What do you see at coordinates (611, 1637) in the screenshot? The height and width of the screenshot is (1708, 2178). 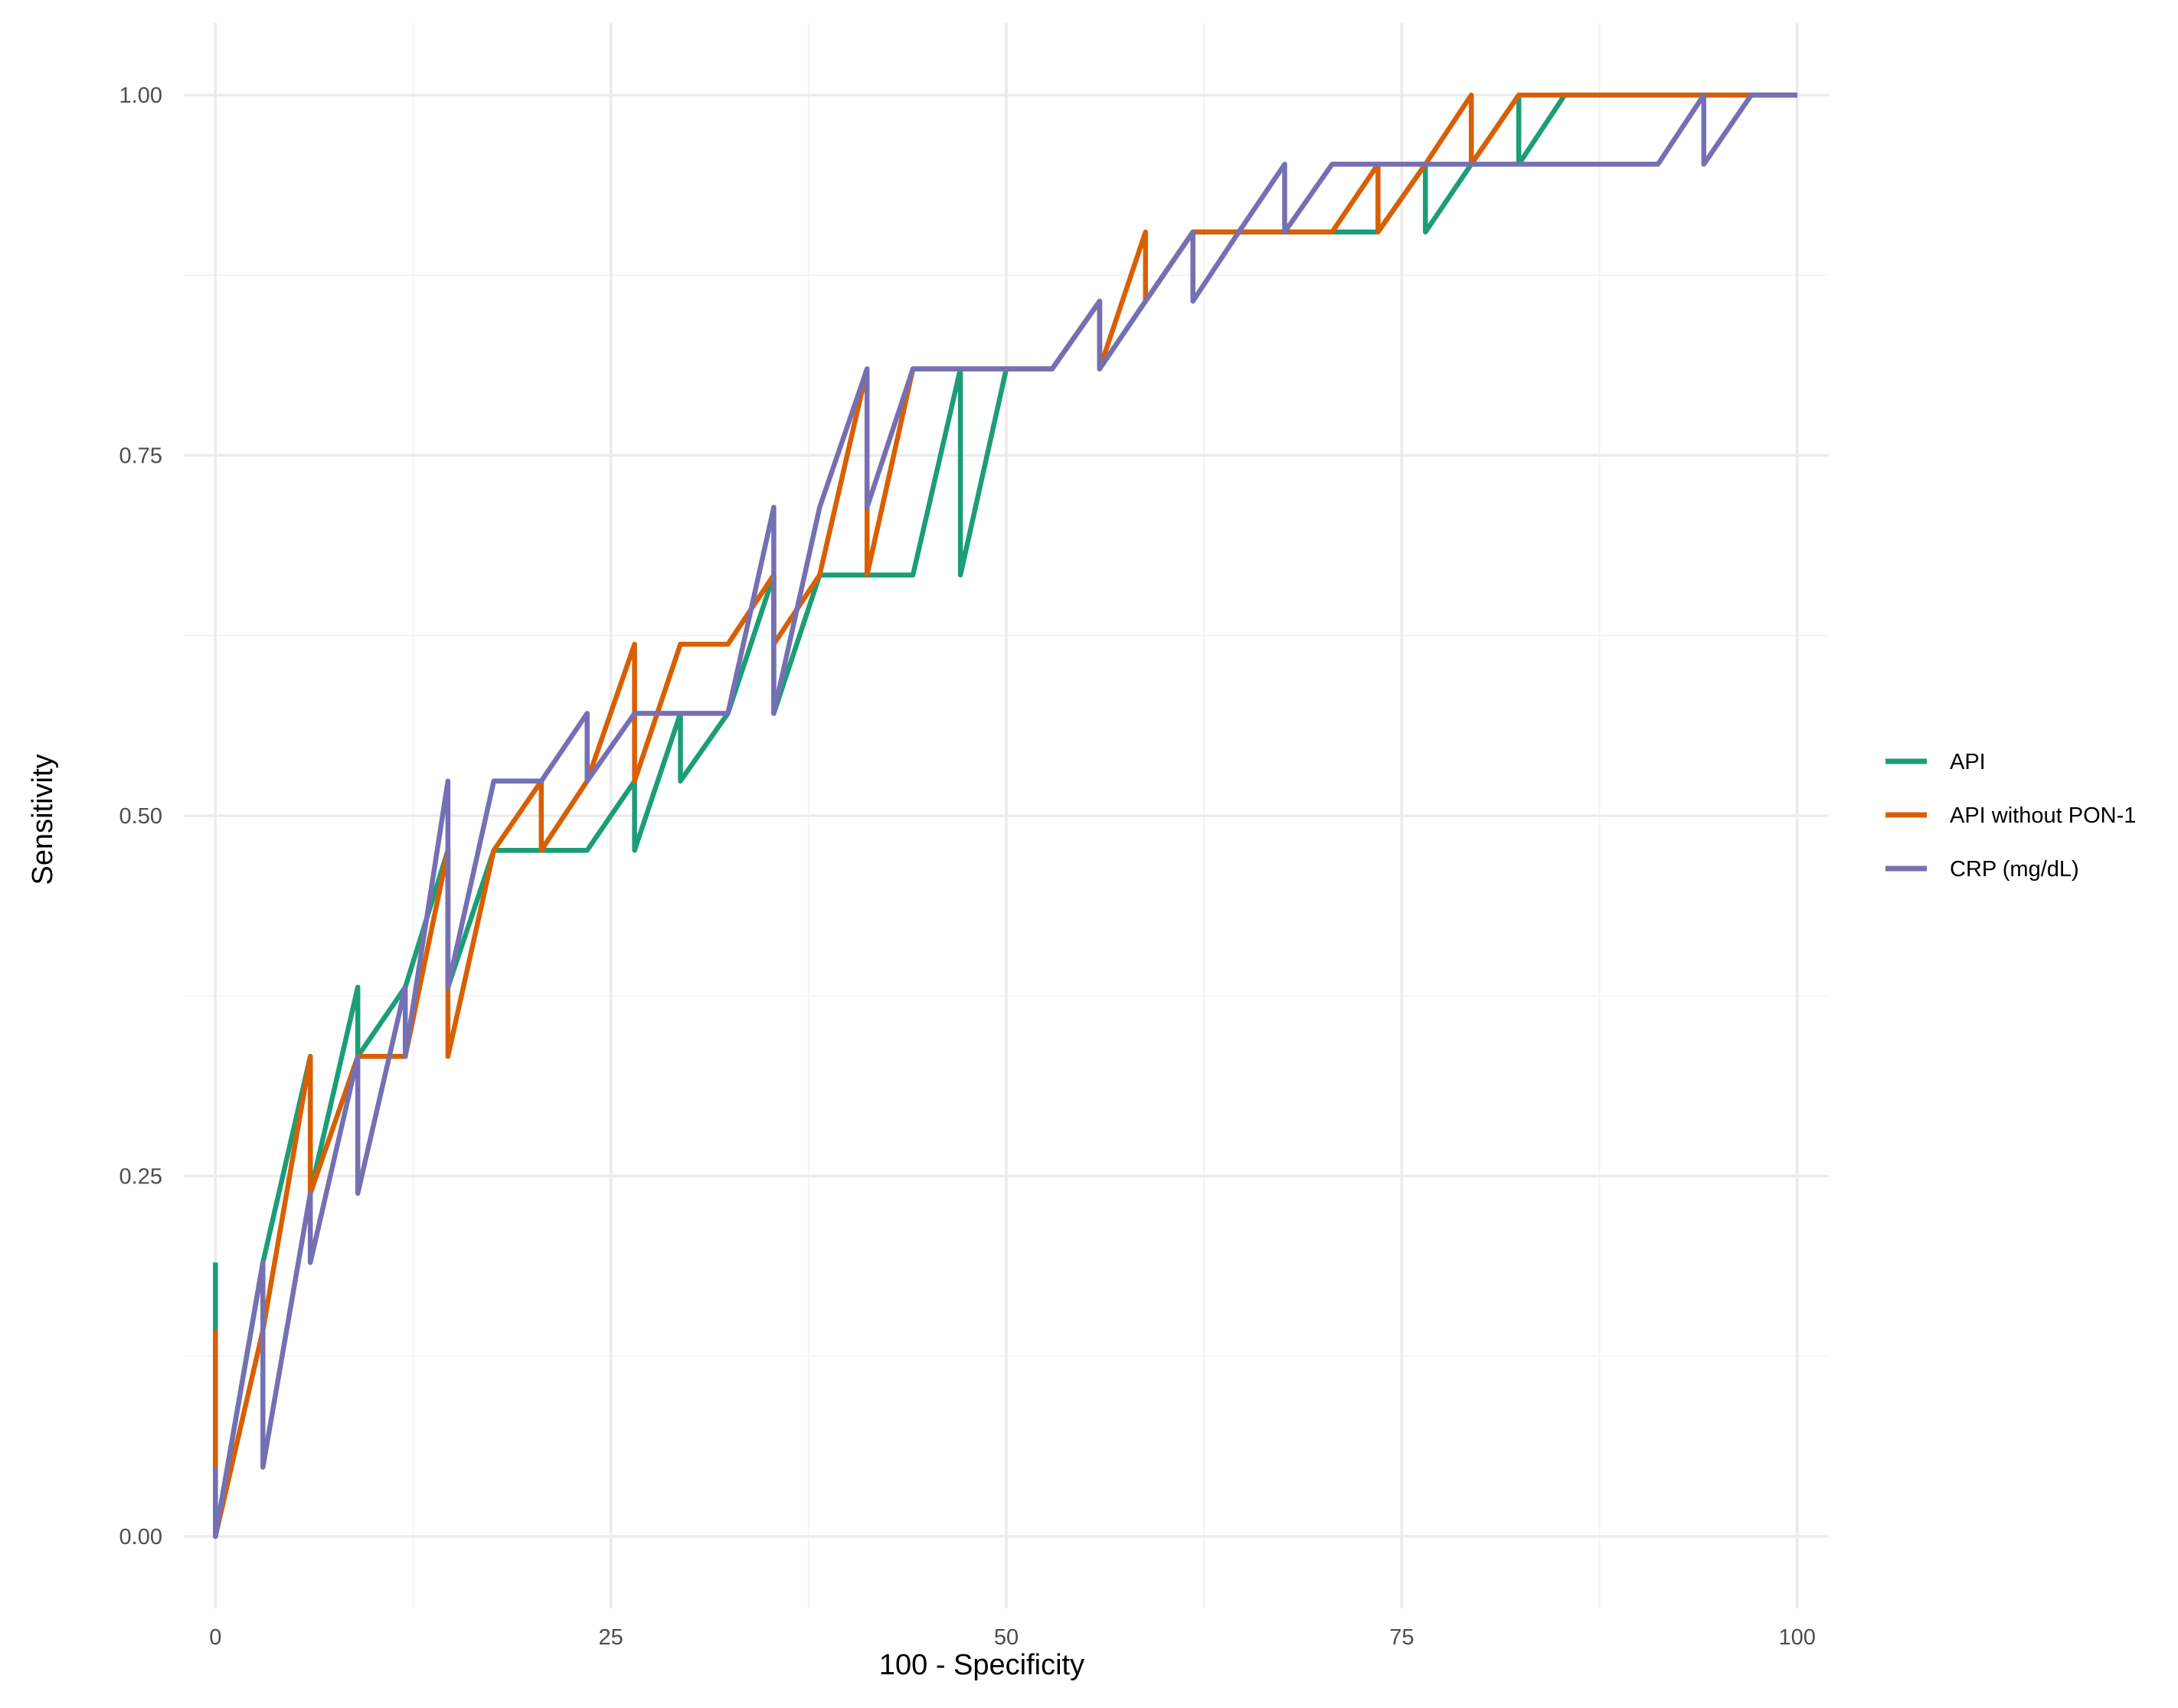 I see `x-tick-label: 25` at bounding box center [611, 1637].